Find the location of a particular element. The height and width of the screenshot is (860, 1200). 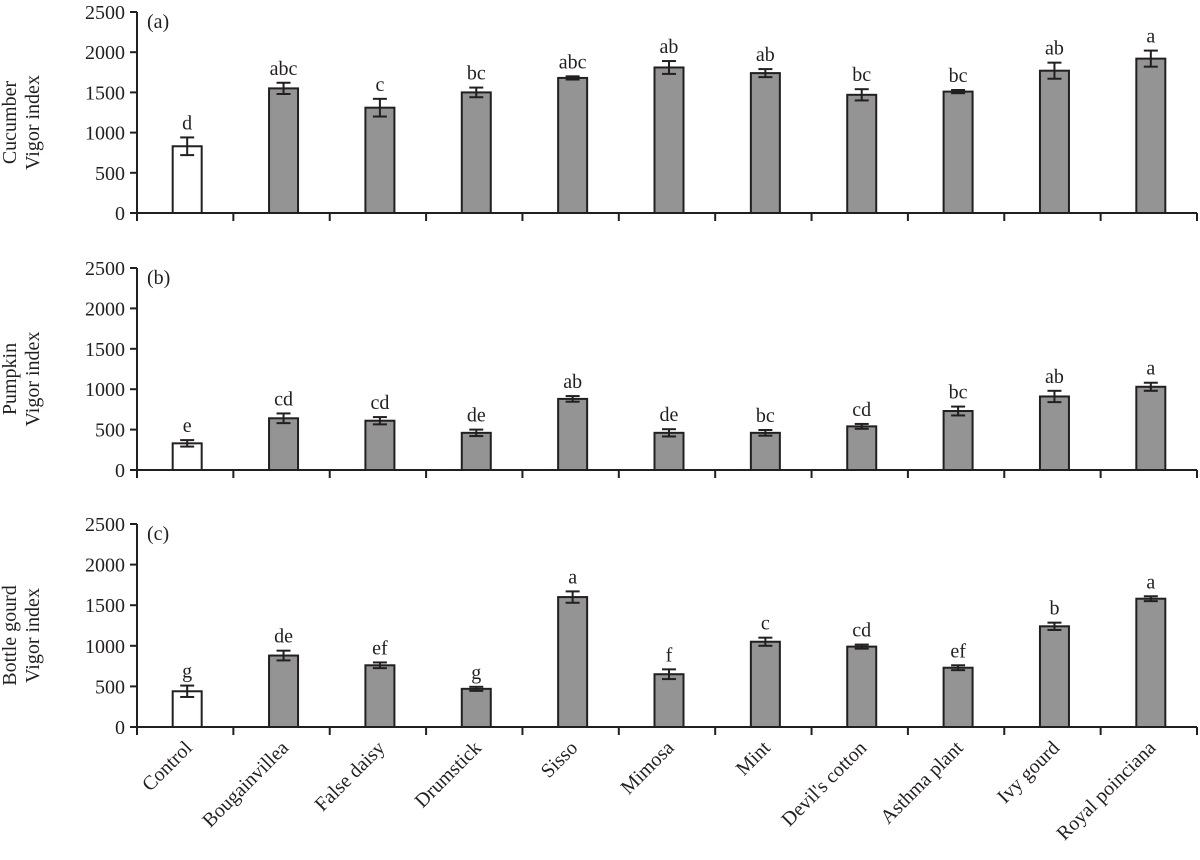

significance-letter: c is located at coordinates (379, 85).